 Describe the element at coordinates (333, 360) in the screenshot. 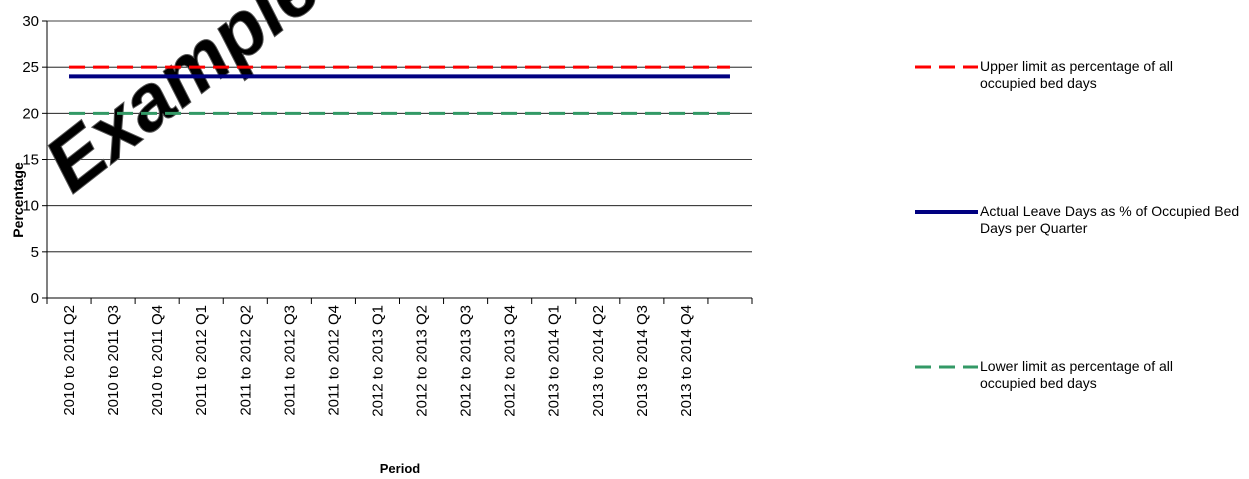

I see `x-tick-label: 2011 to 2012 Q4` at that location.